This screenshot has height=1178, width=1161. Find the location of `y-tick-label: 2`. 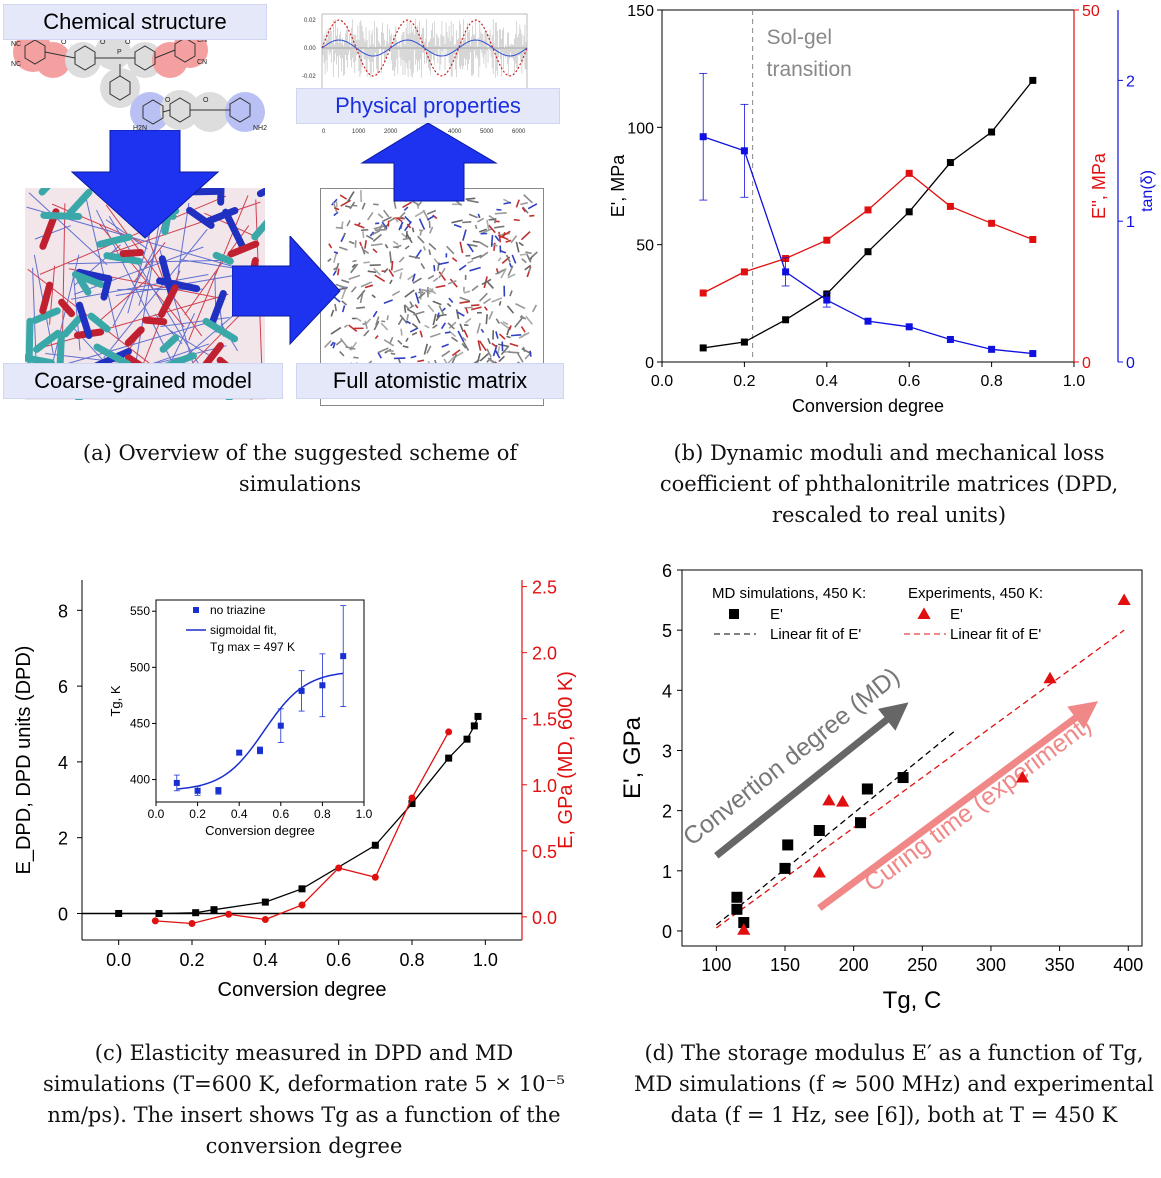

y-tick-label: 2 is located at coordinates (667, 812).